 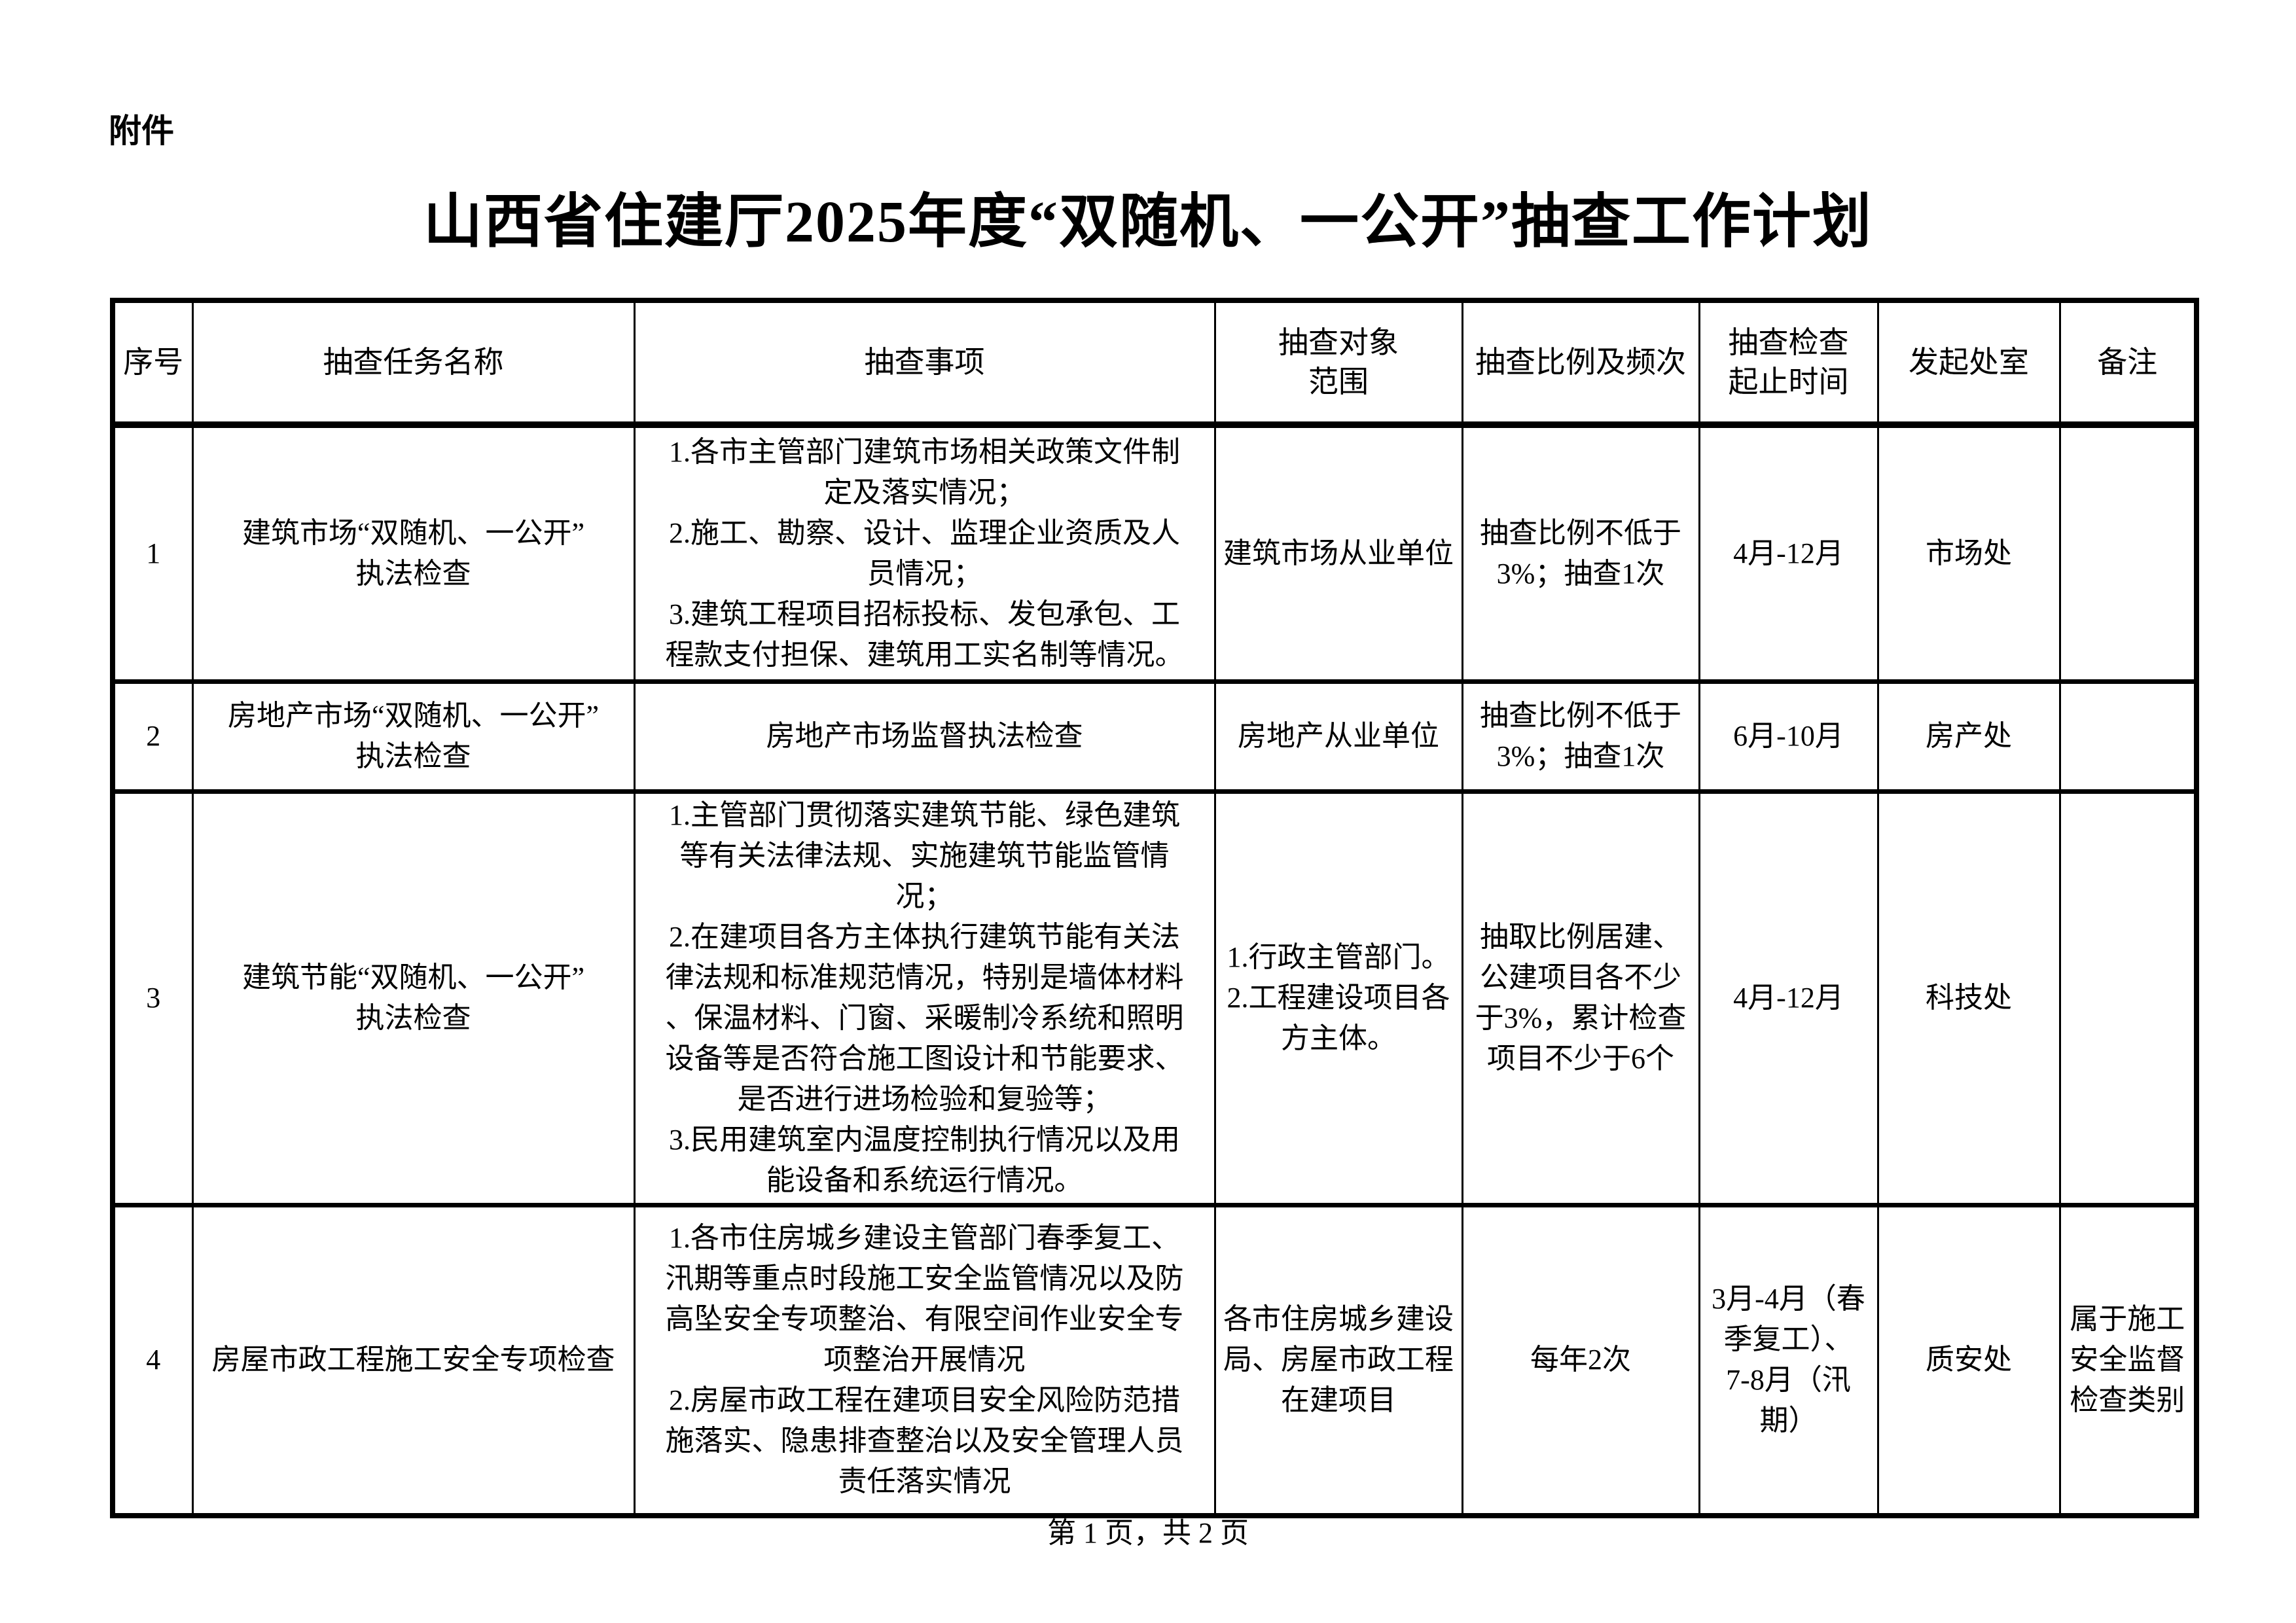 What do you see at coordinates (1338, 737) in the screenshot?
I see `cell-scope: 房地产从业单位` at bounding box center [1338, 737].